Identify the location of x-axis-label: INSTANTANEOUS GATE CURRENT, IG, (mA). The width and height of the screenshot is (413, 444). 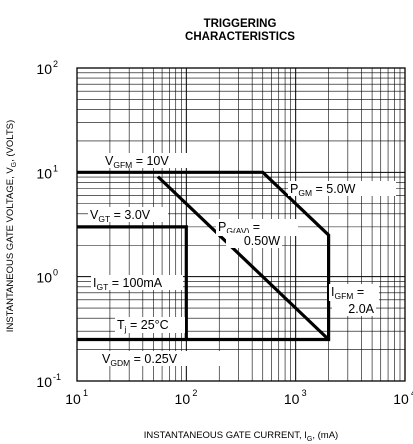
(241, 436).